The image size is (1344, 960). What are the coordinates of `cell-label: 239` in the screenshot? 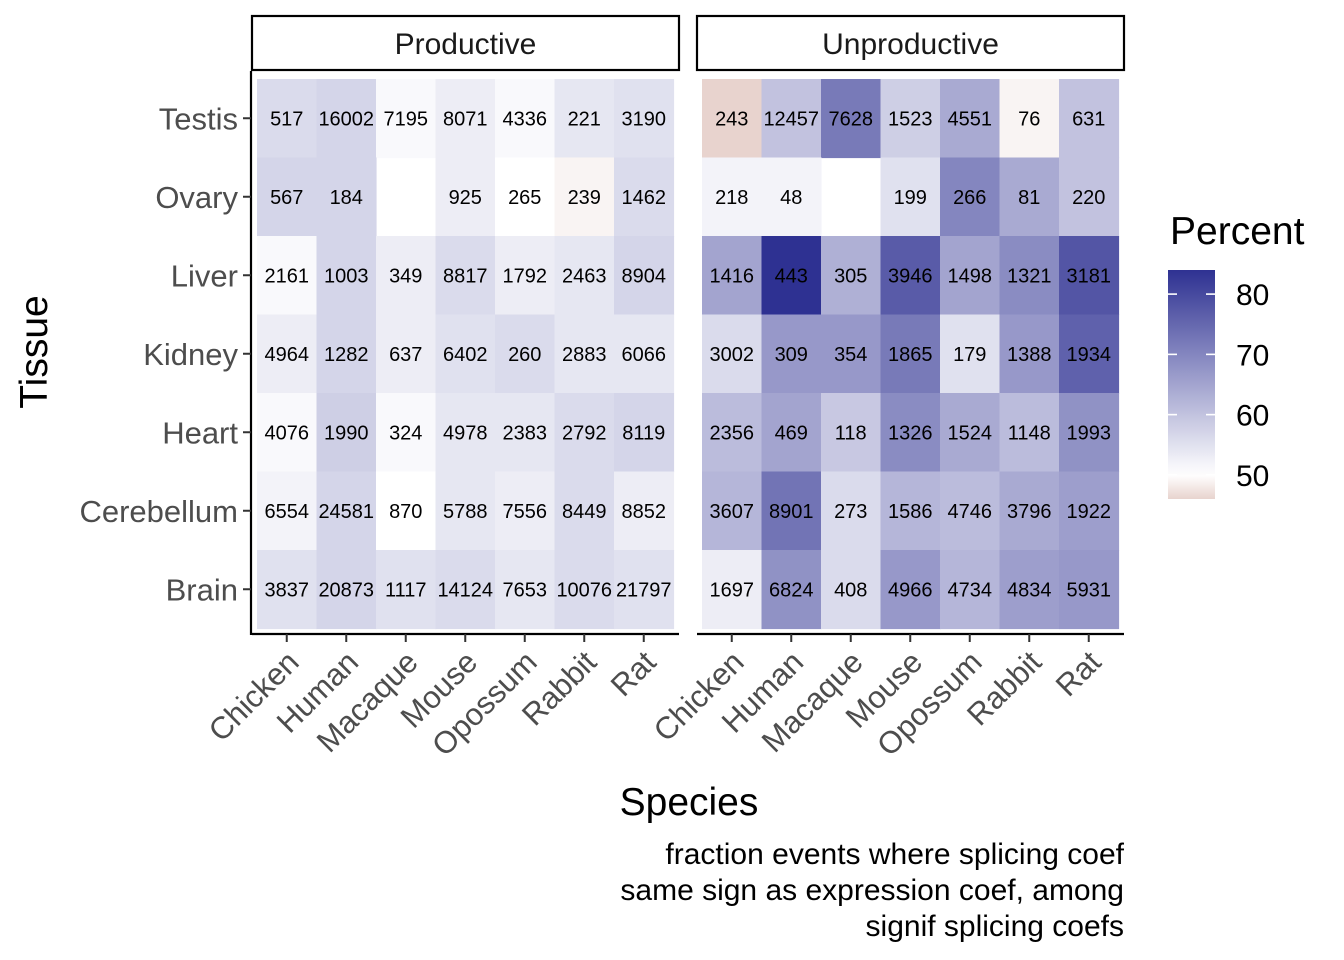 It's located at (584, 198).